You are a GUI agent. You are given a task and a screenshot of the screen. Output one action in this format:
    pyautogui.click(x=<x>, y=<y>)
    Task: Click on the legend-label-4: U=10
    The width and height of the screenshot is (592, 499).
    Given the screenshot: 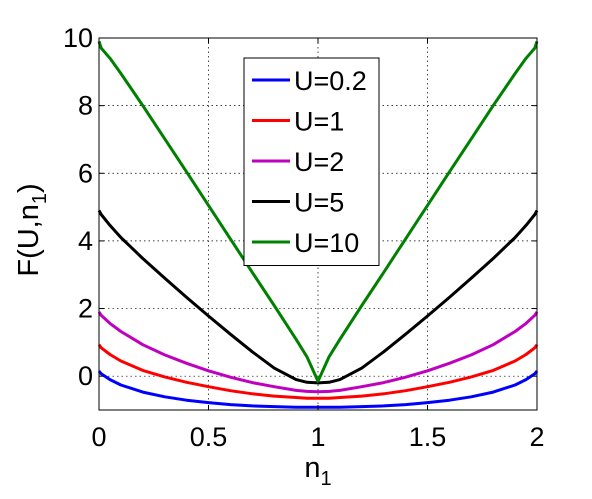 What is the action you would take?
    pyautogui.click(x=326, y=243)
    